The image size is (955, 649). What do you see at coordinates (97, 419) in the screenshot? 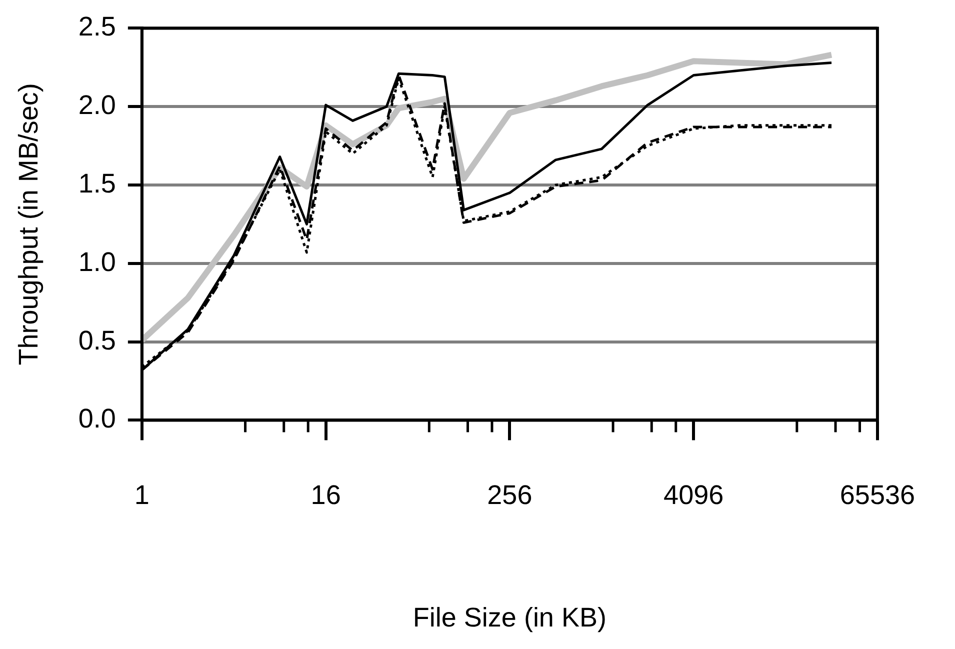
I see `y-tick-label: 0.0` at bounding box center [97, 419].